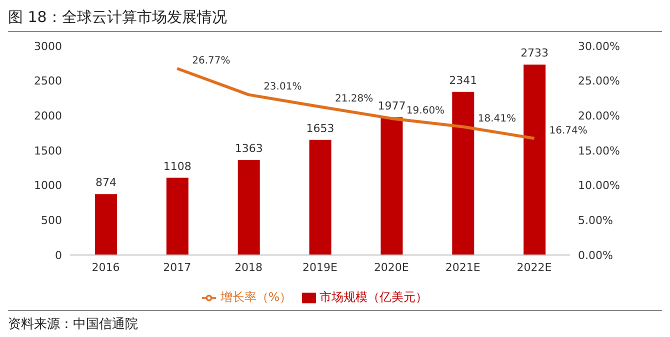 The height and width of the screenshot is (337, 670). Describe the element at coordinates (256, 297) in the screenshot. I see `legend-label: 增长率（%）` at that location.